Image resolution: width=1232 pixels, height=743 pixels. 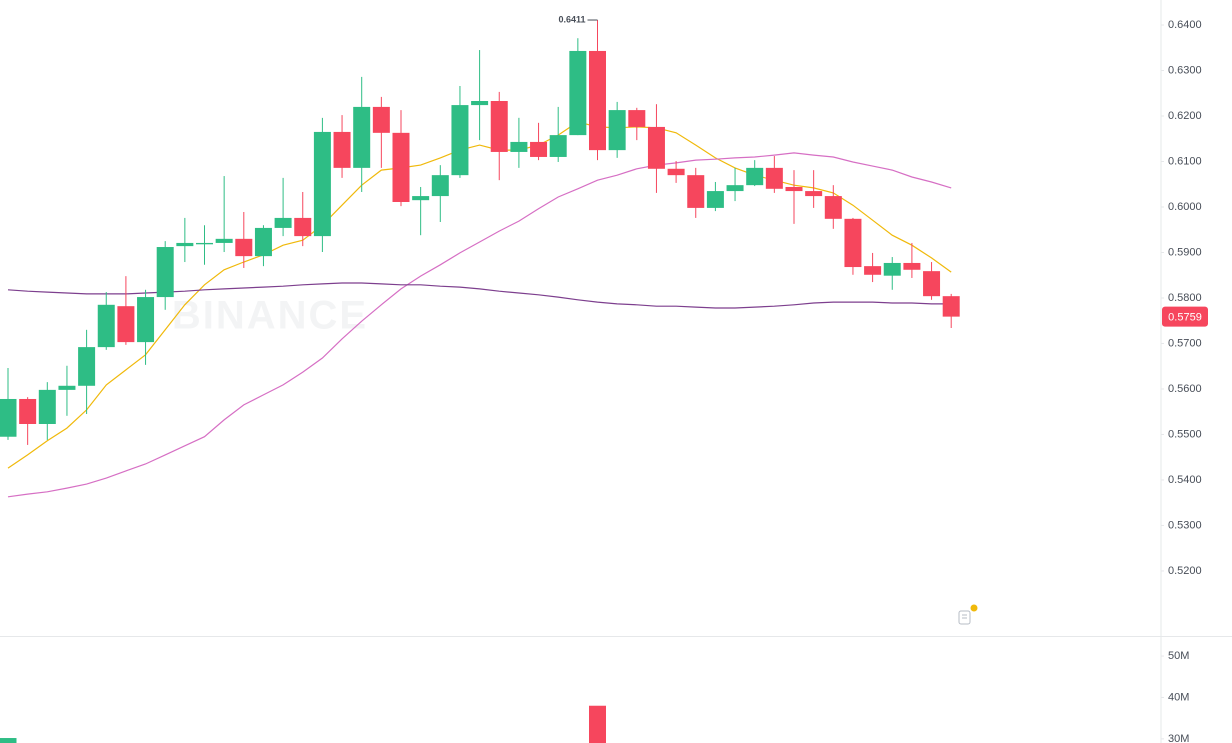 I want to click on y-tick-label: 0.6000, so click(x=1185, y=207).